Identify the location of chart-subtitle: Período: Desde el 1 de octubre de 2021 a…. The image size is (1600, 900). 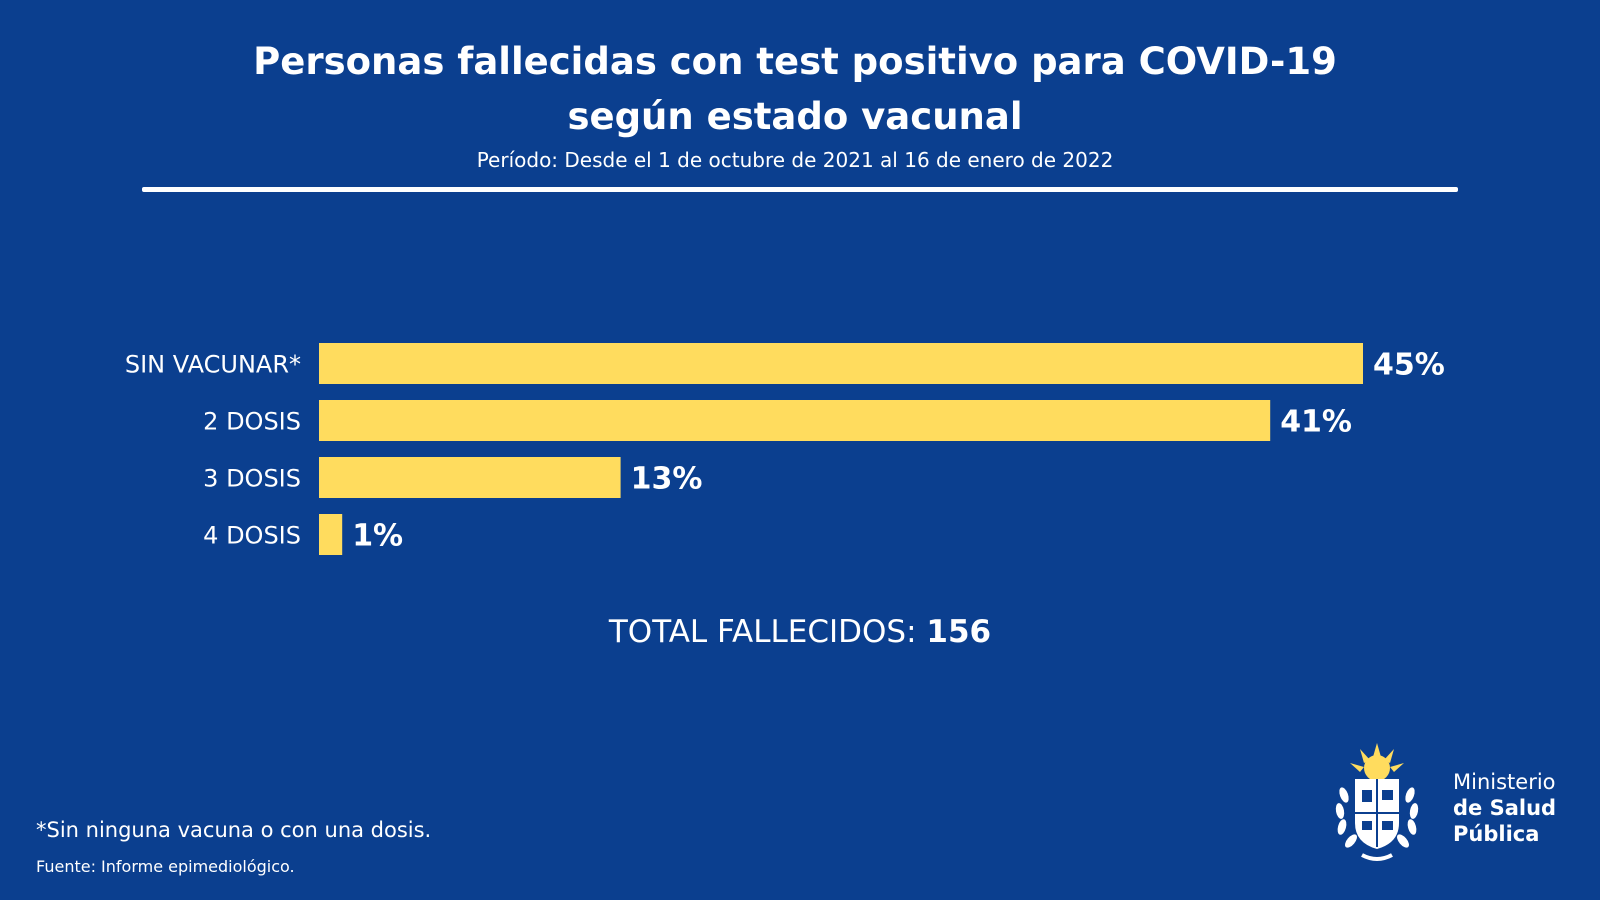
(795, 160).